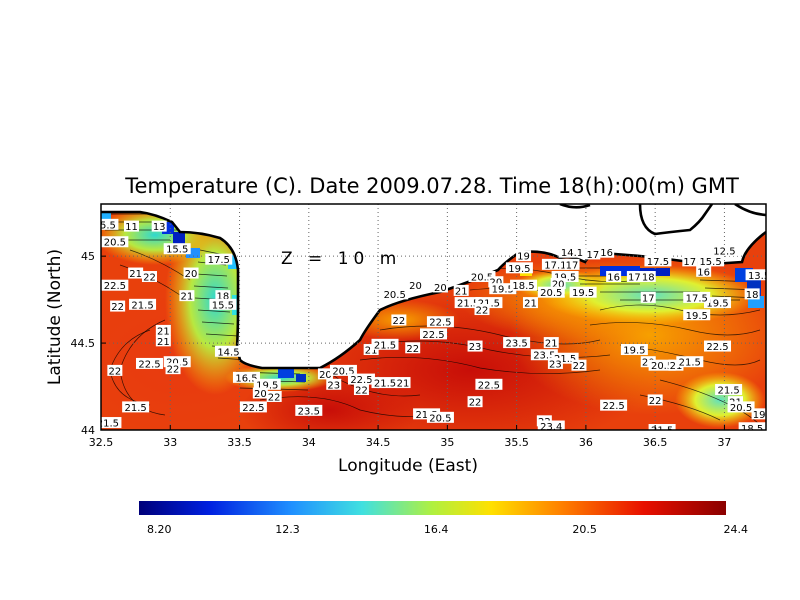 The image size is (800, 600). I want to click on colorbar-tick-label: 8.20, so click(159, 529).